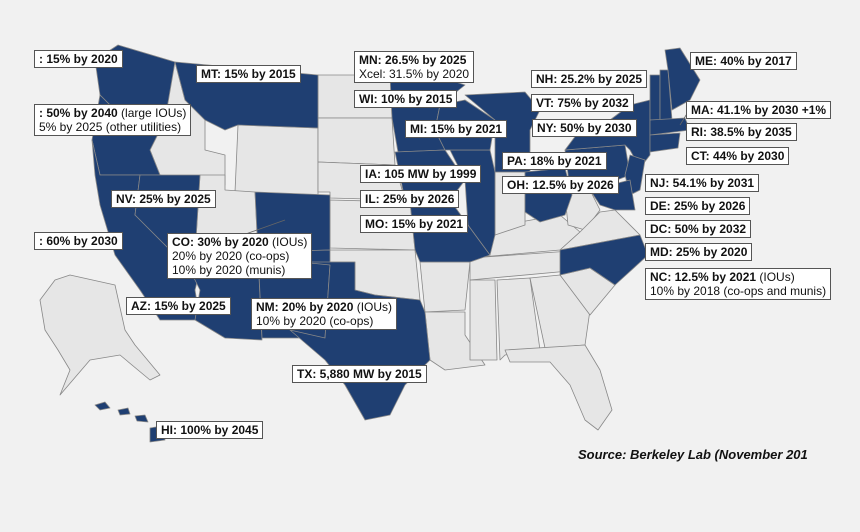  What do you see at coordinates (743, 61) in the screenshot?
I see `label-maine: ME: 40% by 2017` at bounding box center [743, 61].